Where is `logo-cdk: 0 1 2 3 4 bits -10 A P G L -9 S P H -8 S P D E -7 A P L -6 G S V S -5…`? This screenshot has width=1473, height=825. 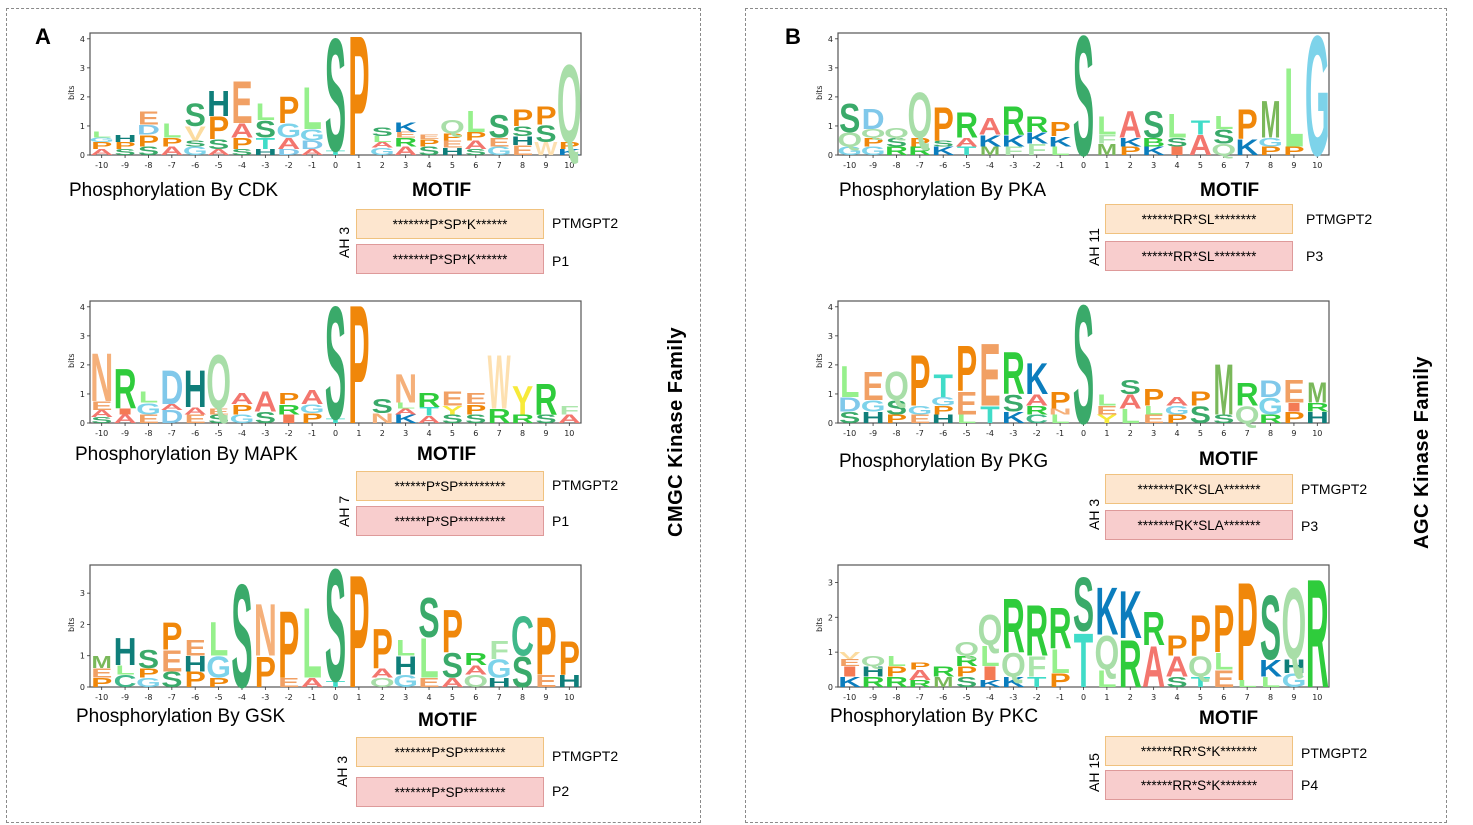 logo-cdk: 0 1 2 3 4 bits -10 A P G L -9 S P H -8 S P D E -7 A P L -6 G S V S -5… is located at coordinates (322, 97).